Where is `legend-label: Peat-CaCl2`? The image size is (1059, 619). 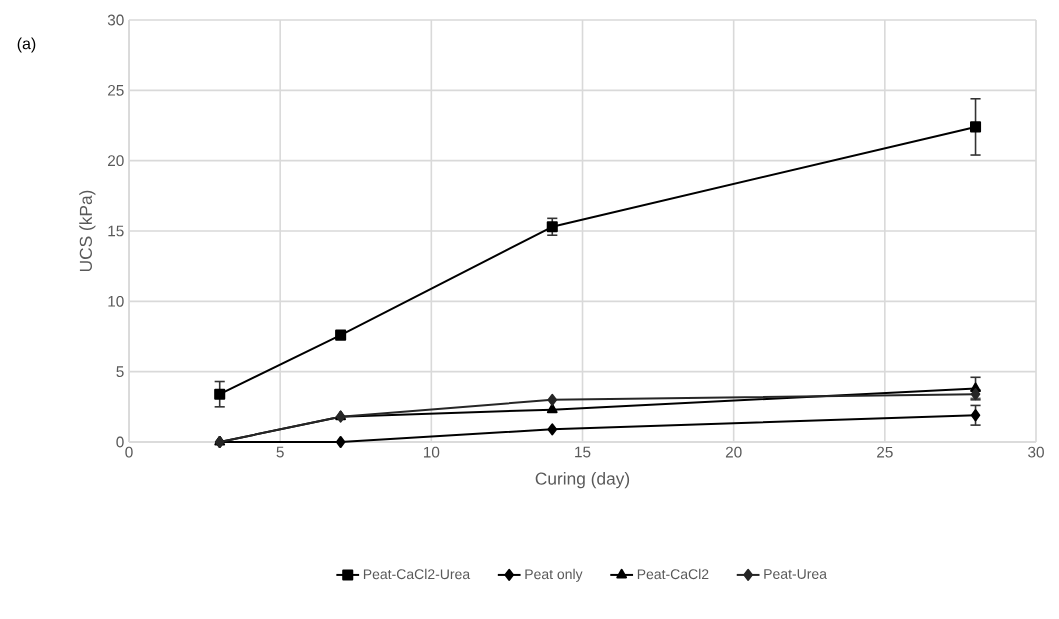 legend-label: Peat-CaCl2 is located at coordinates (673, 574).